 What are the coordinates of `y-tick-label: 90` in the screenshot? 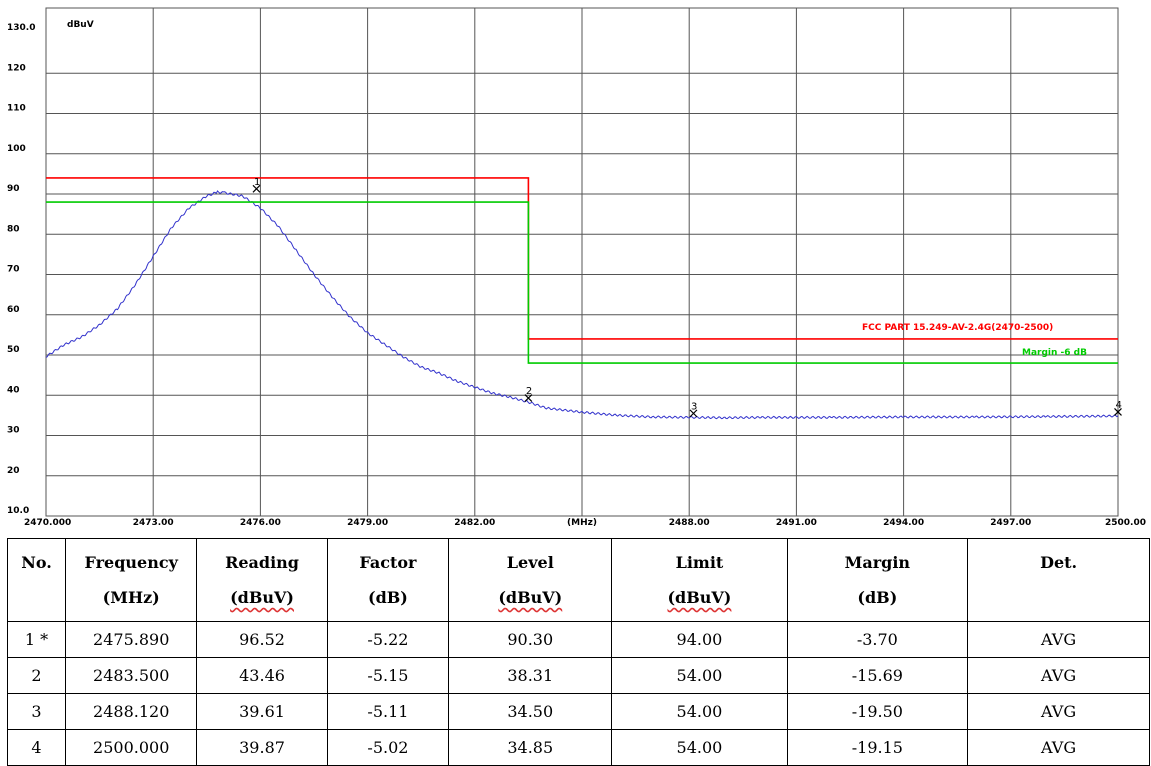 It's located at (13, 189).